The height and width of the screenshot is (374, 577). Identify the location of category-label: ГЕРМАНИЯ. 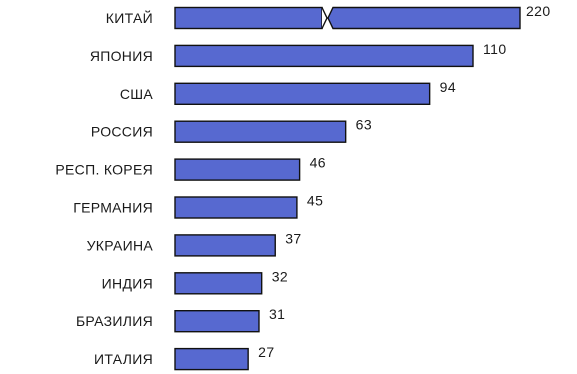
(113, 208).